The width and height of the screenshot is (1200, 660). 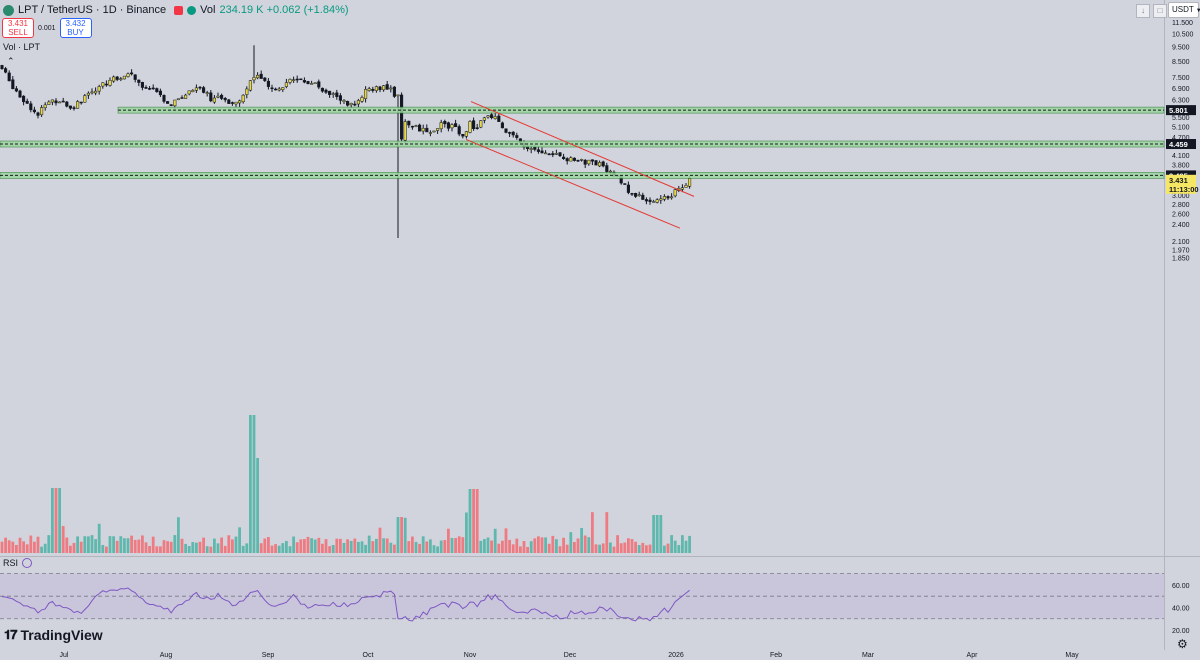 I want to click on sell-button: 3.431 SELL, so click(x=18, y=28).